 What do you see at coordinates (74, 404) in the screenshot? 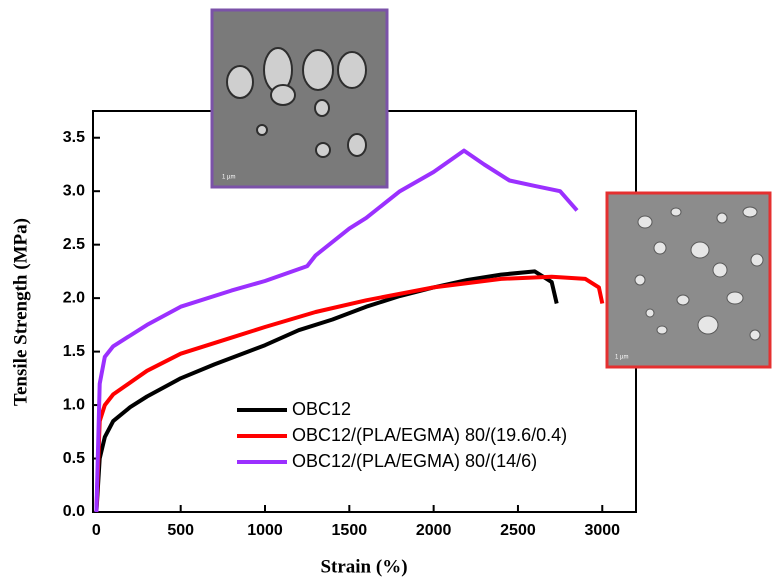
I see `y-tick-label: 1.0` at bounding box center [74, 404].